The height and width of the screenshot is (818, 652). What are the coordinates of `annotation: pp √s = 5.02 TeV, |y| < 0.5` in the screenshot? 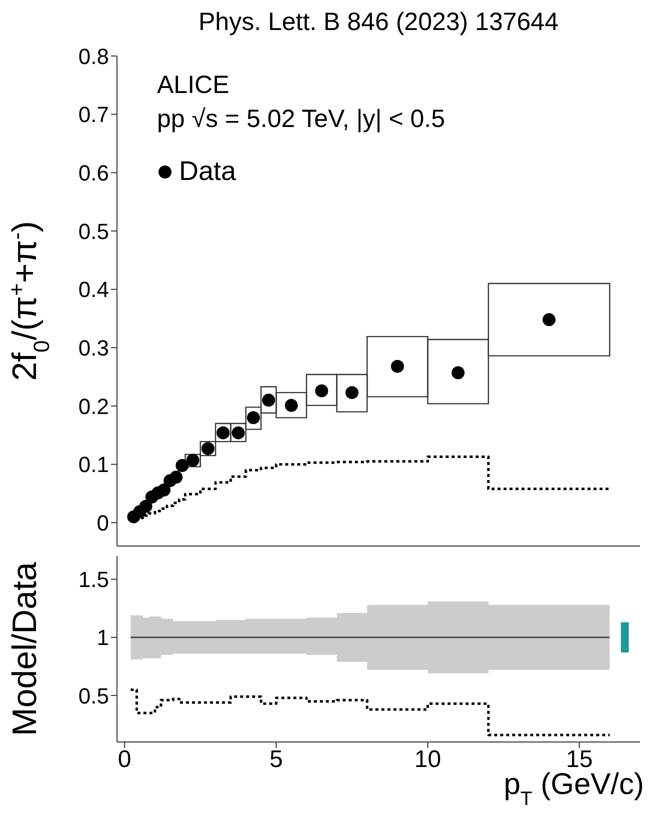 It's located at (301, 119).